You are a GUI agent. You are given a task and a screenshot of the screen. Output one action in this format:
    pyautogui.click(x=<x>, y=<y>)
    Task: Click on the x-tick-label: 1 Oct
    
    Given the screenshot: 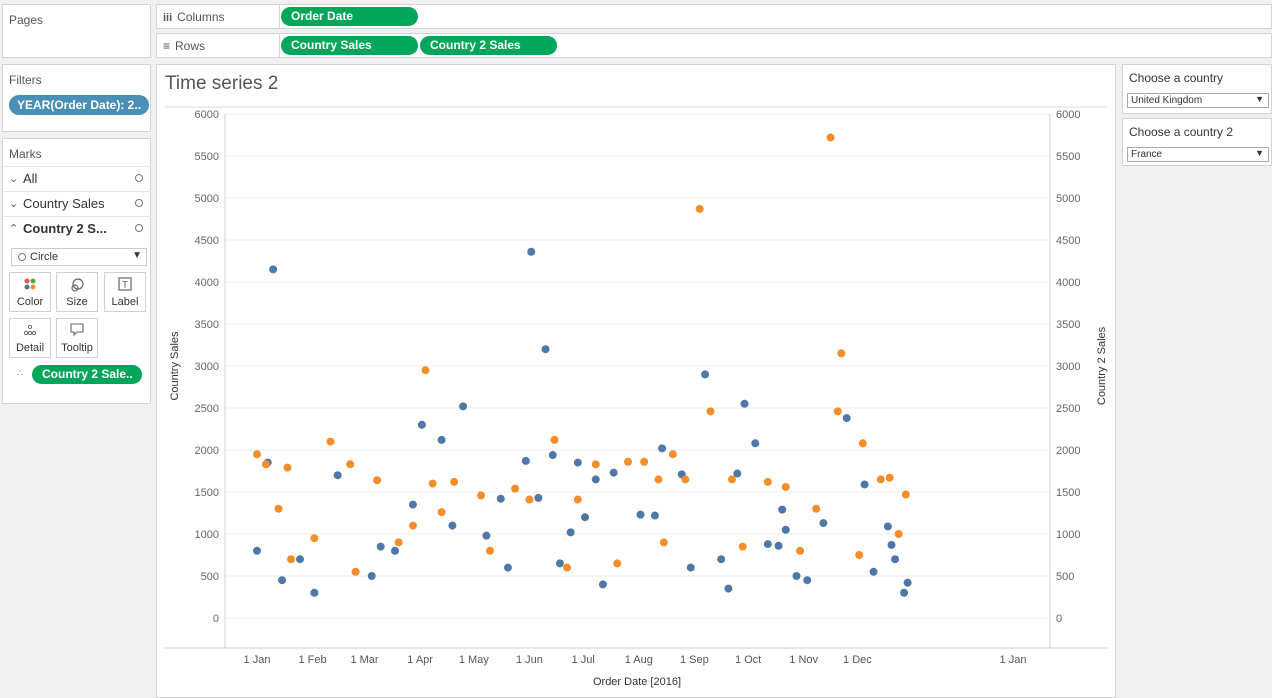 What is the action you would take?
    pyautogui.click(x=748, y=660)
    